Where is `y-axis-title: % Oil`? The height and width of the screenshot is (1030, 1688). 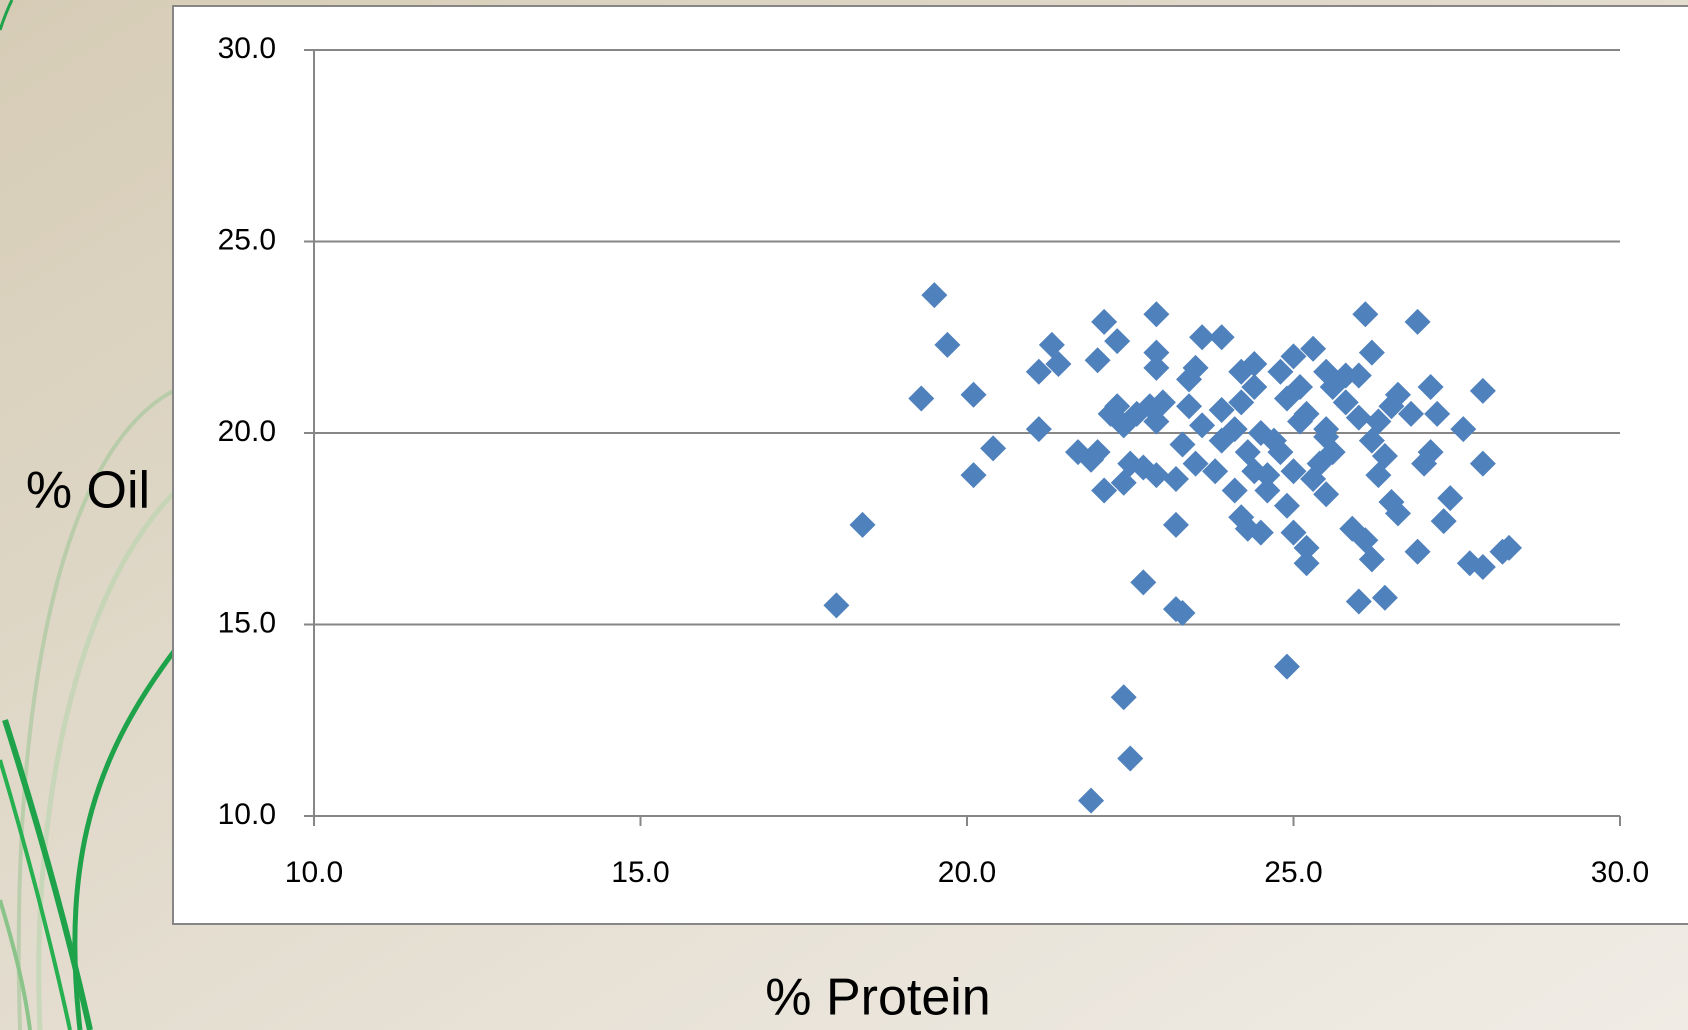
y-axis-title: % Oil is located at coordinates (88, 491).